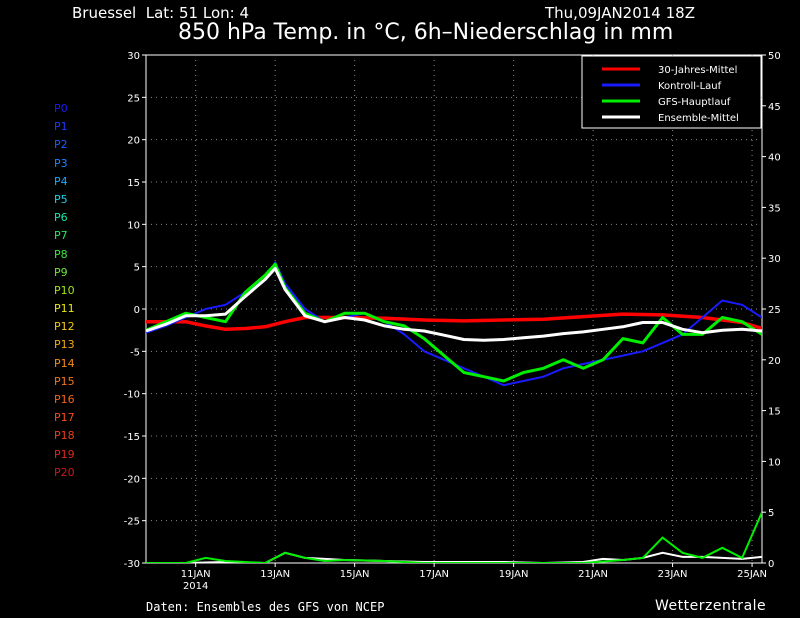 The width and height of the screenshot is (800, 618). Describe the element at coordinates (61, 127) in the screenshot. I see `member-label-p1: P1` at that location.